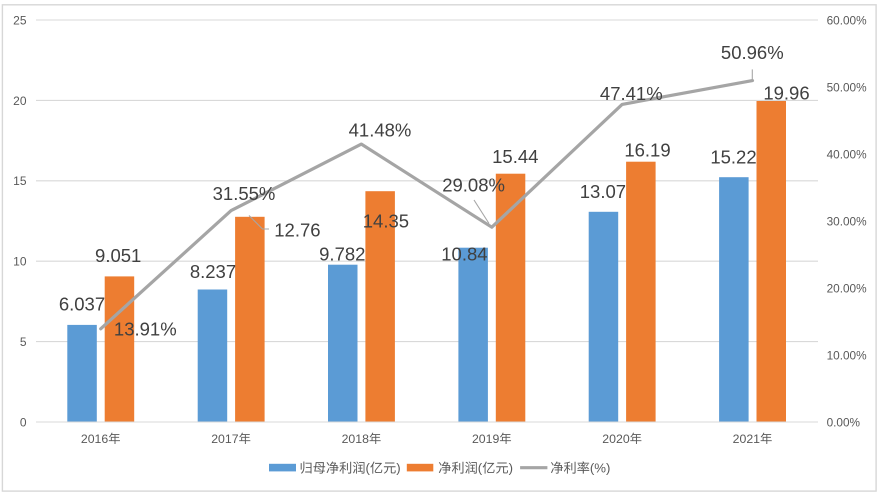 The width and height of the screenshot is (883, 501). I want to click on svg-text: 19.96, so click(786, 92).